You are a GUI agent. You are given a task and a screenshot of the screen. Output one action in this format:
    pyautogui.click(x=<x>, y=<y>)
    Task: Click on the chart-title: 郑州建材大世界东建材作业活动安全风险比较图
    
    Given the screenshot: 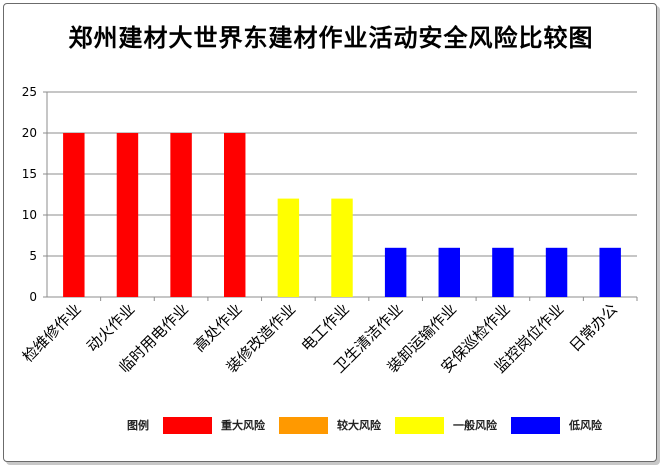 What is the action you would take?
    pyautogui.click(x=331, y=37)
    